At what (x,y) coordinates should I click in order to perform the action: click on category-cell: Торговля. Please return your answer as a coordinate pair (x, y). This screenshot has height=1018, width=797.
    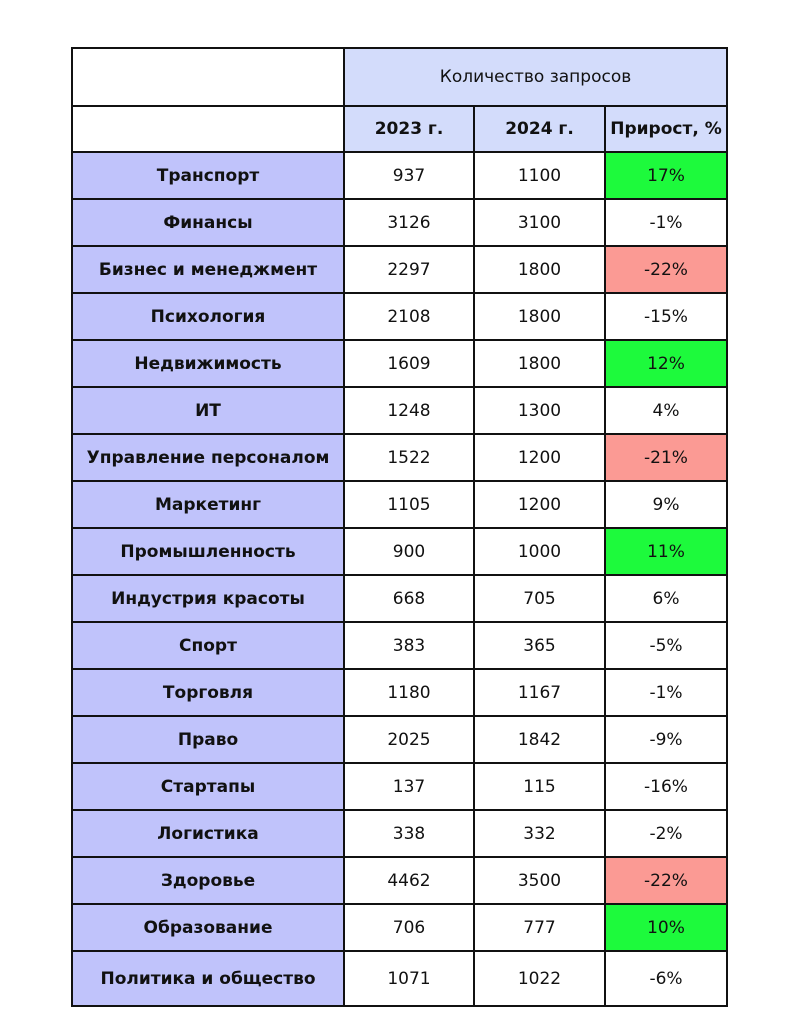
    Looking at the image, I should click on (208, 692).